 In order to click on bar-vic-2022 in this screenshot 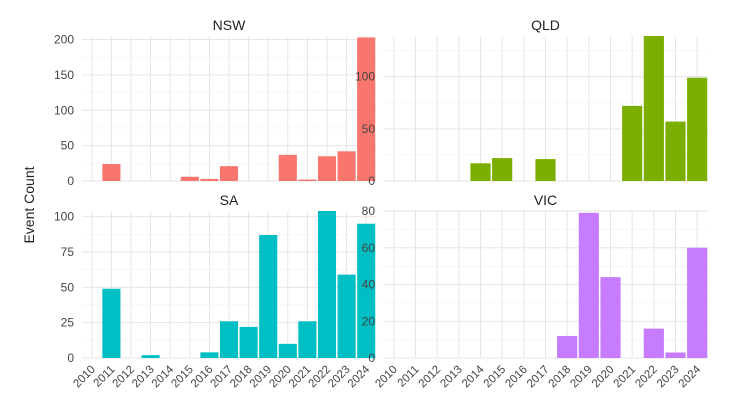, I will do `click(653, 343)`.